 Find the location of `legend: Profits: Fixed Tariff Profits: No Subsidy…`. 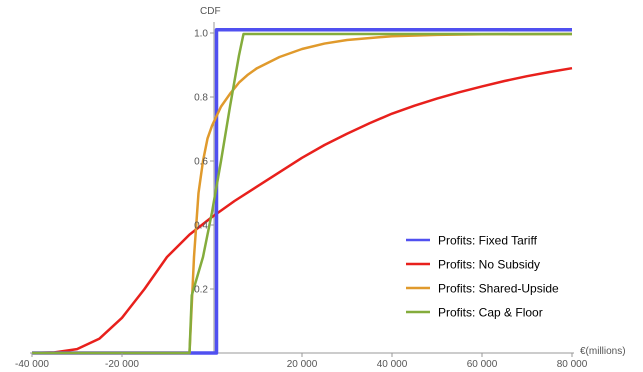

legend: Profits: Fixed Tariff Profits: No Subsidy… is located at coordinates (482, 277).